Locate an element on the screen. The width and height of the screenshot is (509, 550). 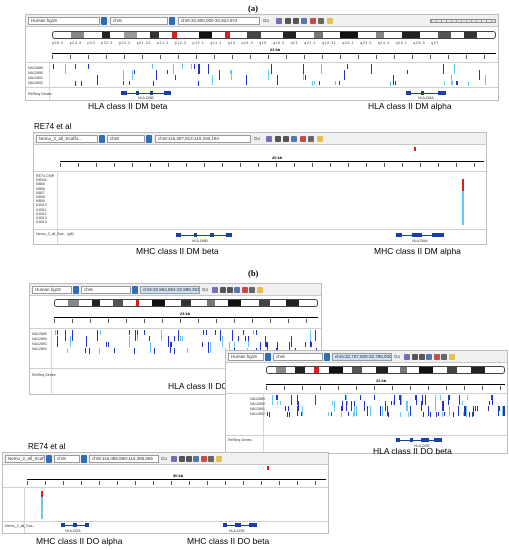
annotation-track-name: RefSeq Genes is located at coordinates (240, 440).